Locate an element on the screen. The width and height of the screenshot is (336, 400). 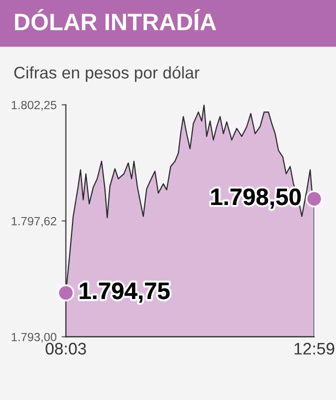
y-tick-label: 1.802,25 is located at coordinates (34, 105).